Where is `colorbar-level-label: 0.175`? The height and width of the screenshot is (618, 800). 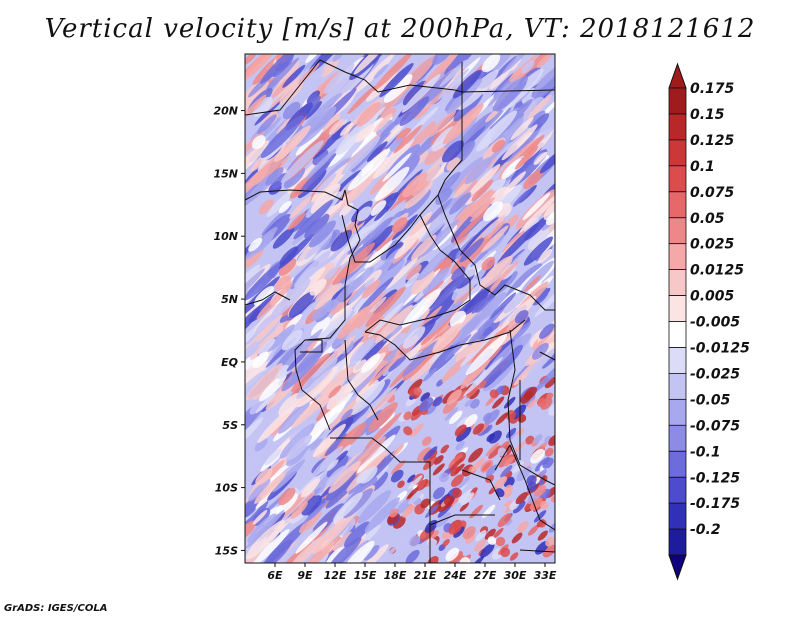
colorbar-level-label: 0.175 is located at coordinates (712, 89).